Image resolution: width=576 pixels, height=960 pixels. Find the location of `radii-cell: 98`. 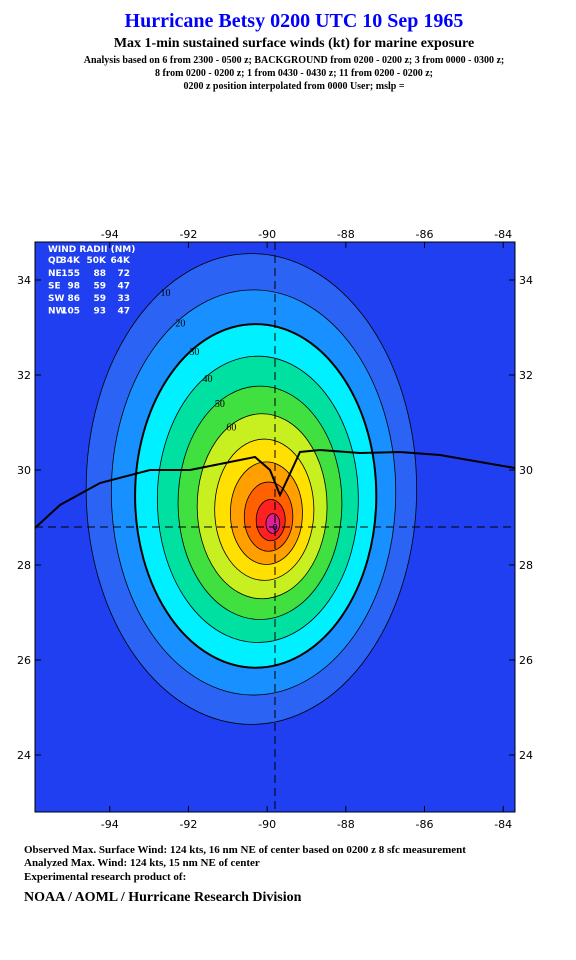

radii-cell: 98 is located at coordinates (73, 287).